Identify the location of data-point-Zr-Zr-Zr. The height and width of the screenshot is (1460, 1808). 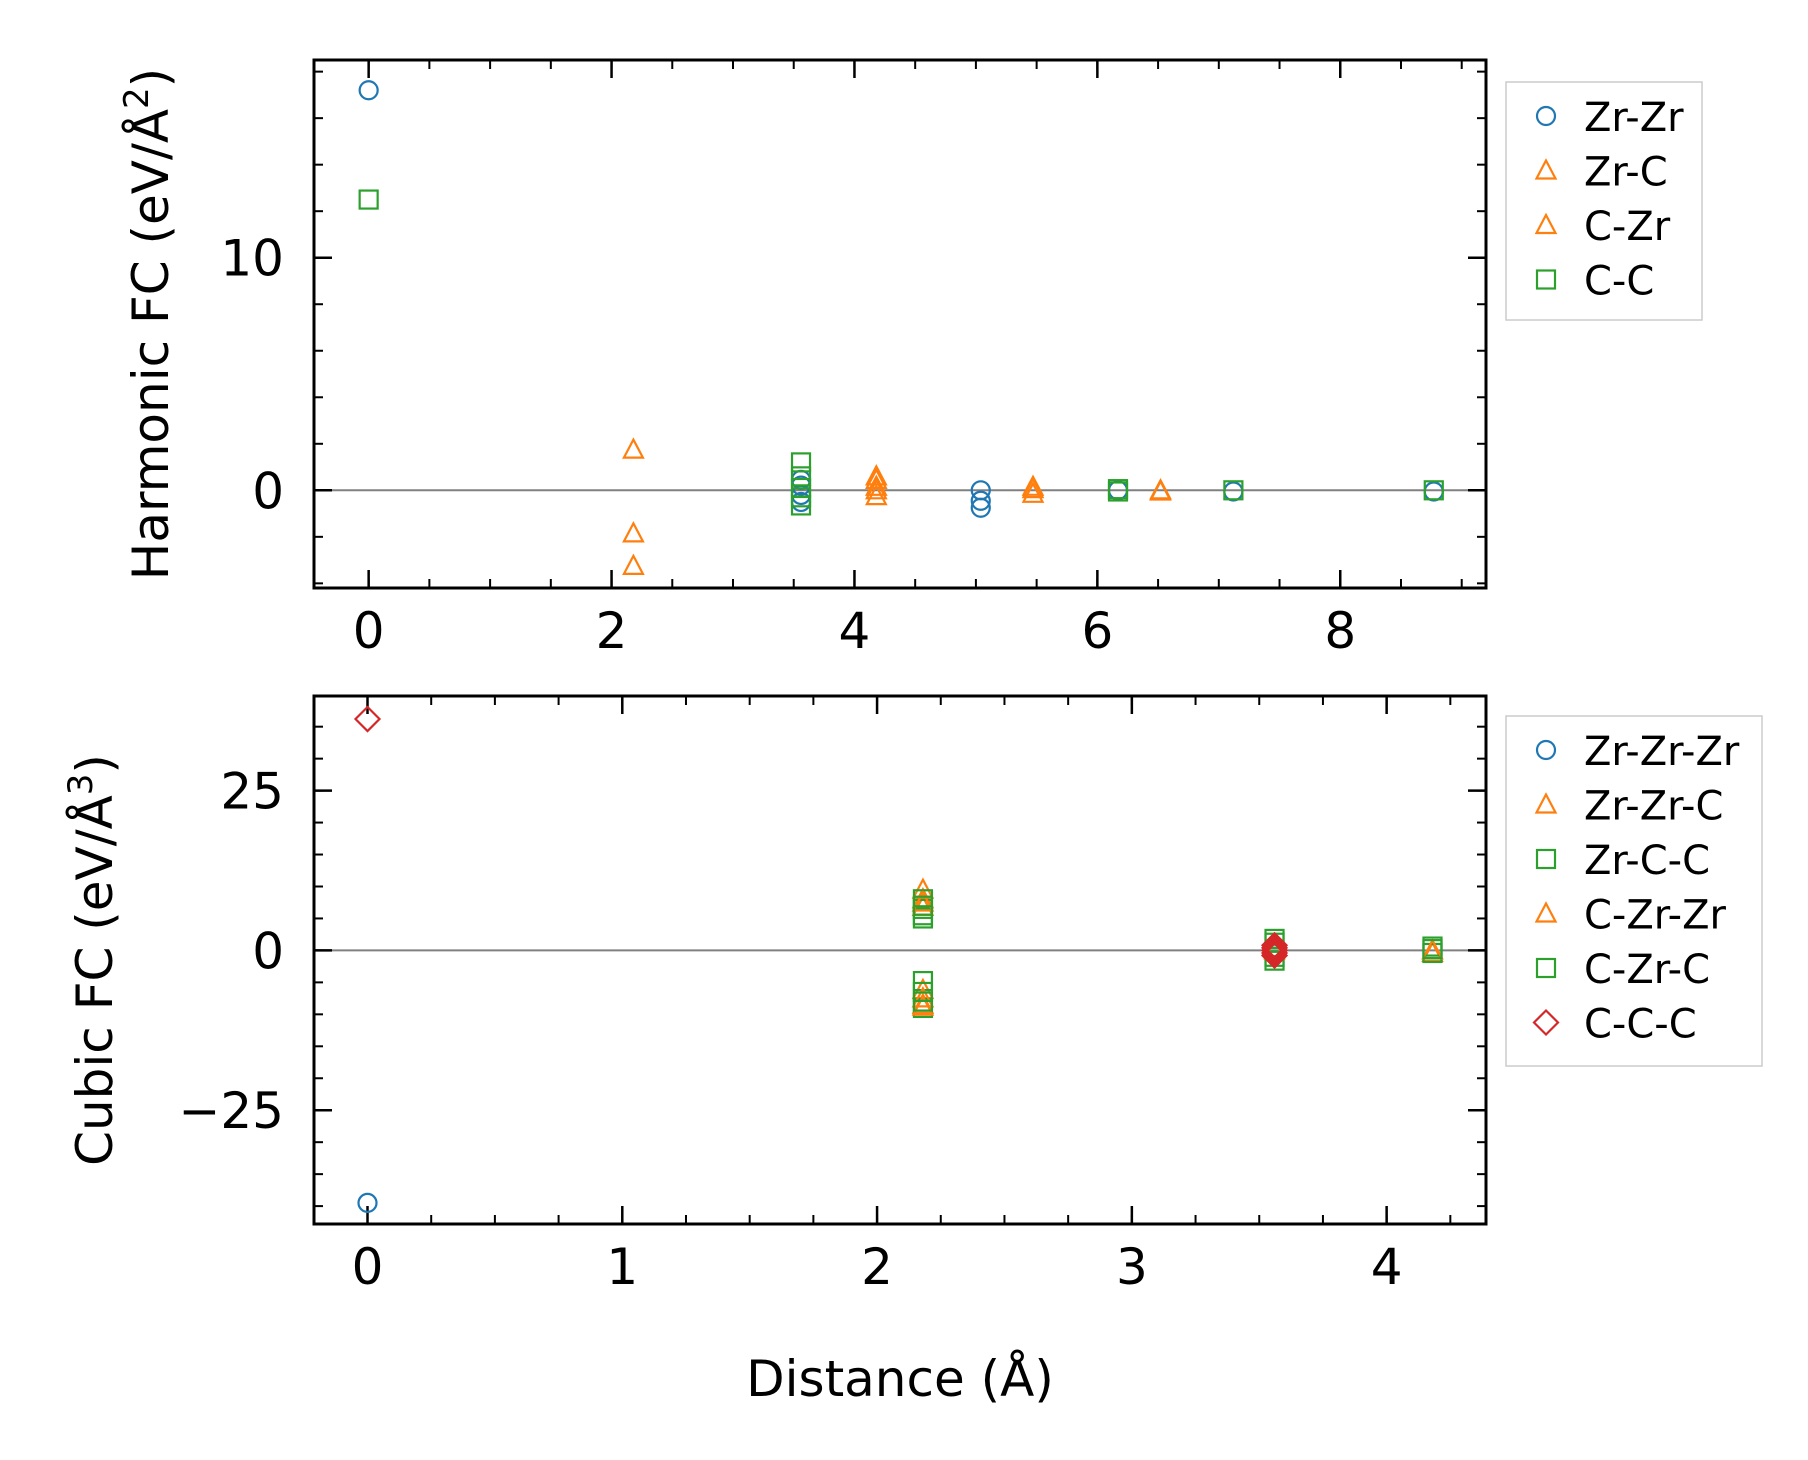
(367, 1203).